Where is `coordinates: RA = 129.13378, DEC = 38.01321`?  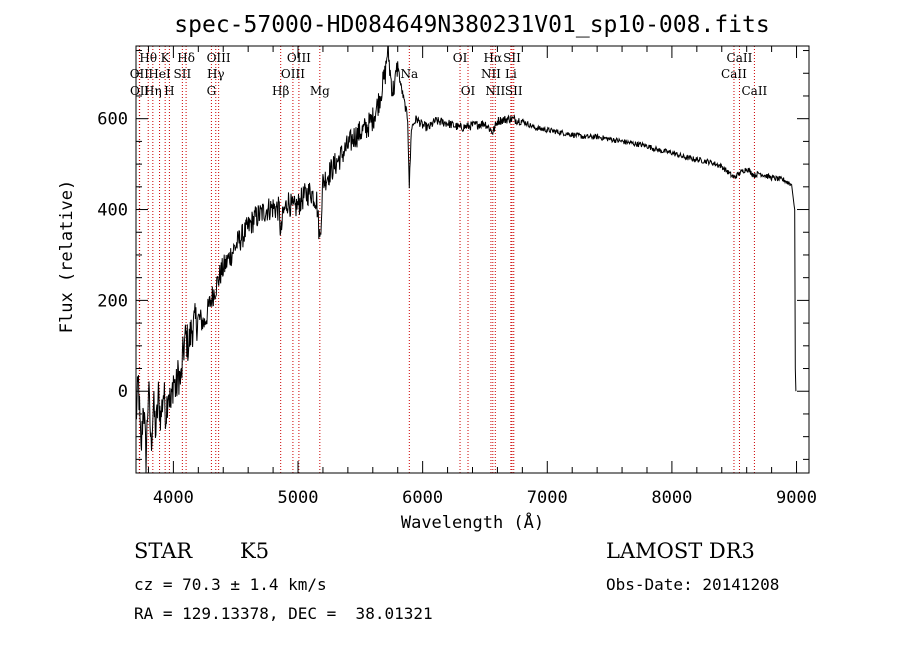 coordinates: RA = 129.13378, DEC = 38.01321 is located at coordinates (283, 613).